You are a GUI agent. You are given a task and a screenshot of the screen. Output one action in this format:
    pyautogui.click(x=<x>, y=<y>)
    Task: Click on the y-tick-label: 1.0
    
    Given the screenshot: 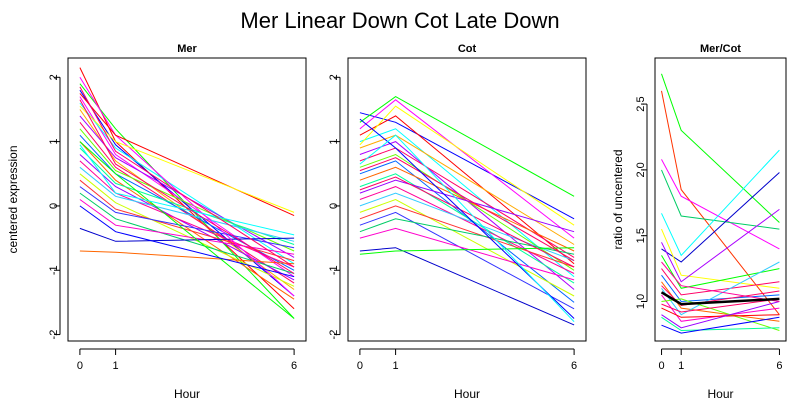 What is the action you would take?
    pyautogui.click(x=641, y=301)
    